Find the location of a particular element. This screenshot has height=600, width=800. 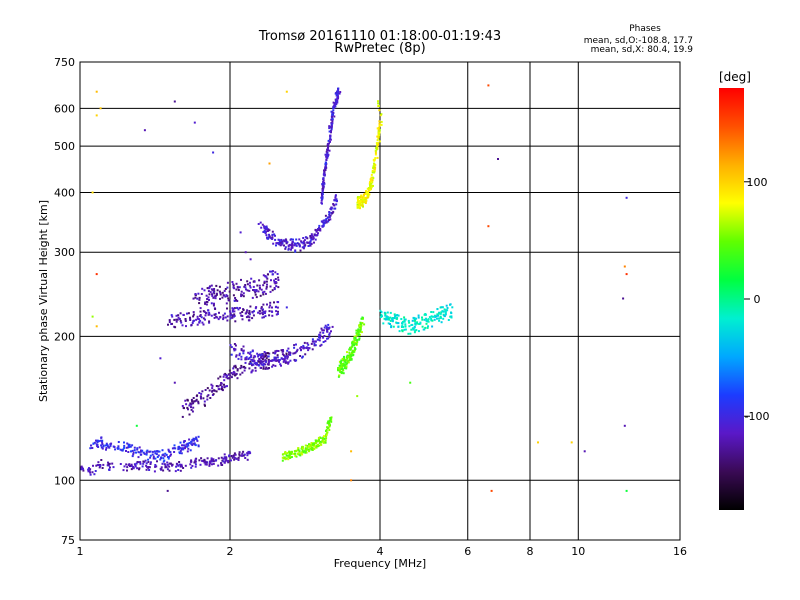

x-tick-label: 4 is located at coordinates (380, 551).